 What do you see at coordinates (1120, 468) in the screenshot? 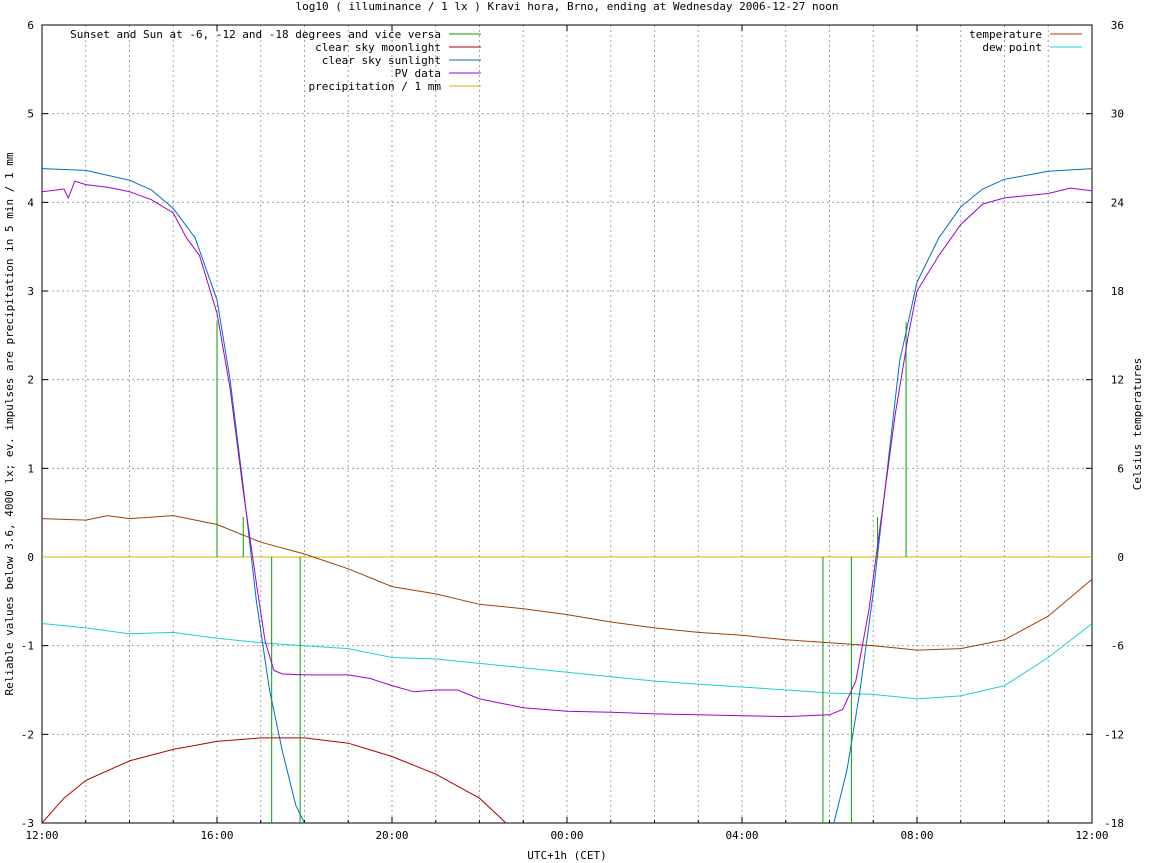
I see `y2-tick-label: 6` at bounding box center [1120, 468].